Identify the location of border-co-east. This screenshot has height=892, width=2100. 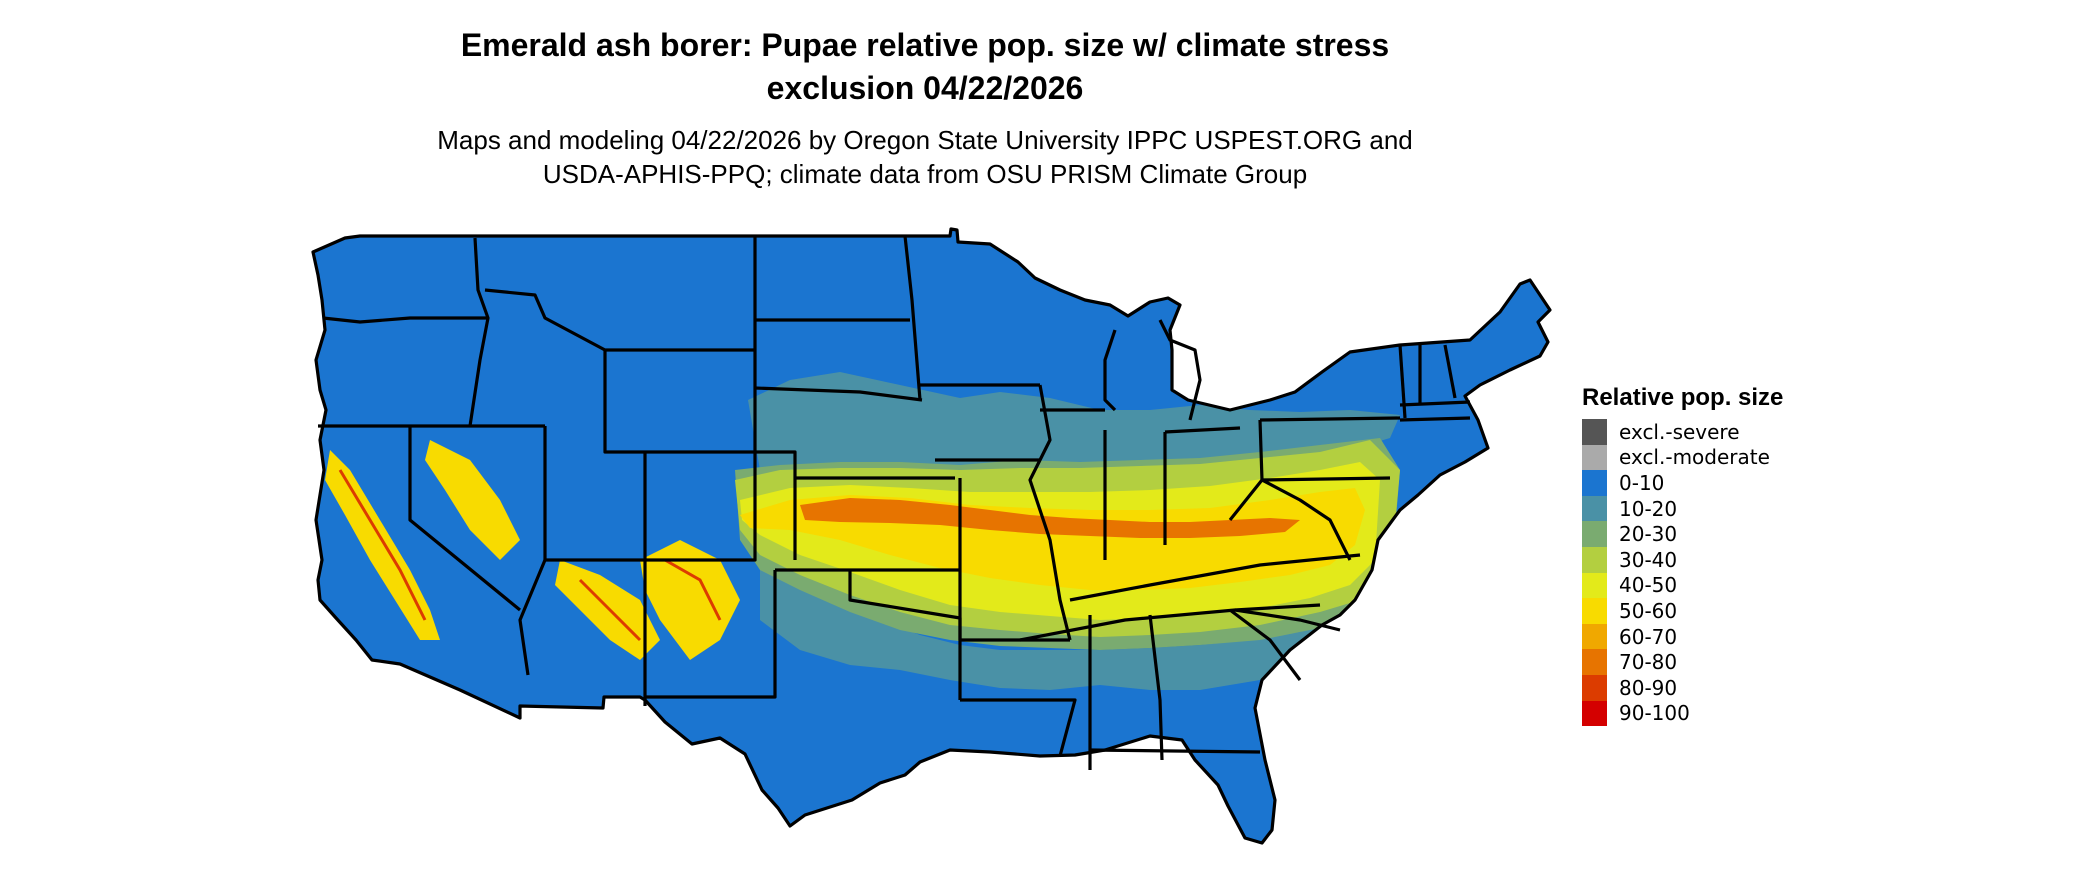
(776, 505).